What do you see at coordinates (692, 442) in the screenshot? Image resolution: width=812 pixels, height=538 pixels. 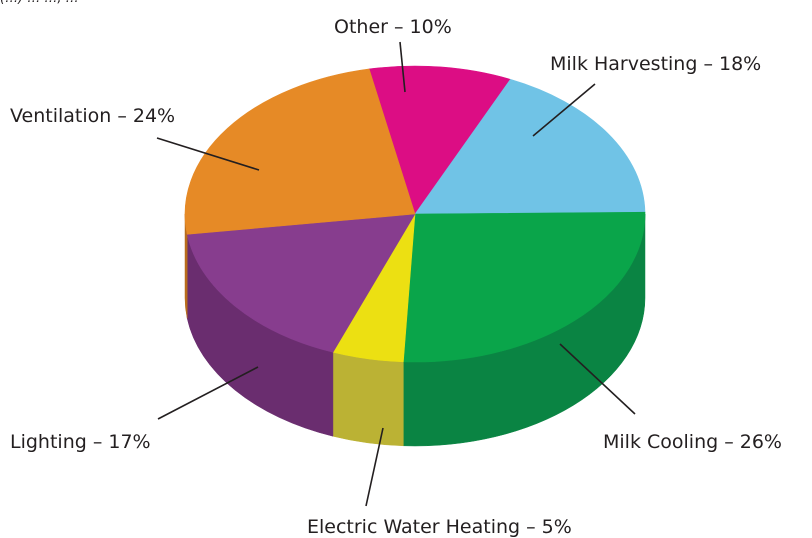 I see `slice-label-milk-cooling: Milk Cooling – 26%` at bounding box center [692, 442].